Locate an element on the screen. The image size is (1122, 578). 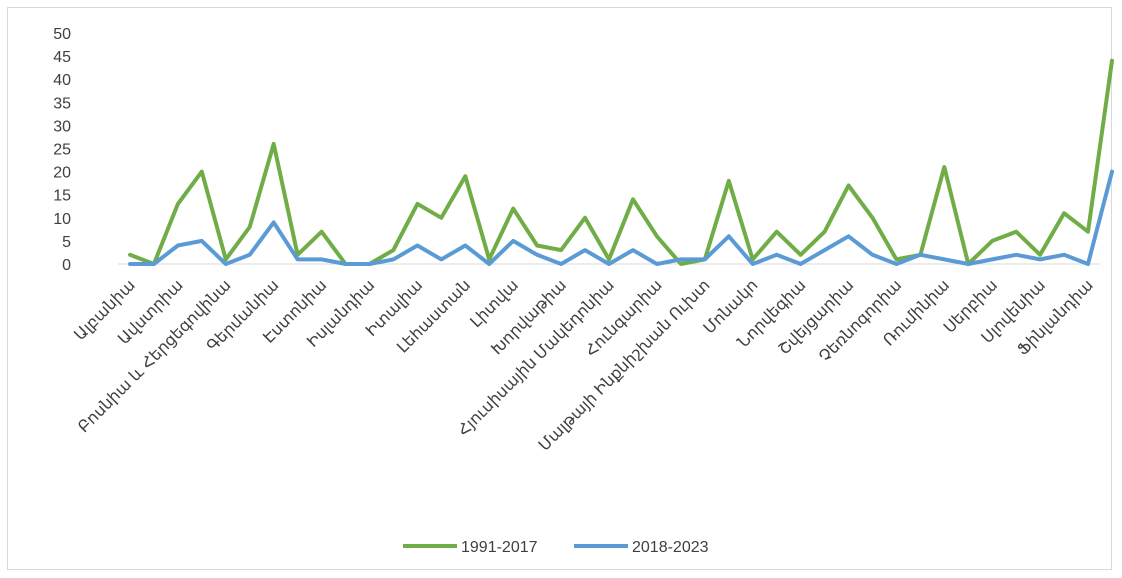
x-tick-label: Չեռնոգորիա is located at coordinates (860, 321).